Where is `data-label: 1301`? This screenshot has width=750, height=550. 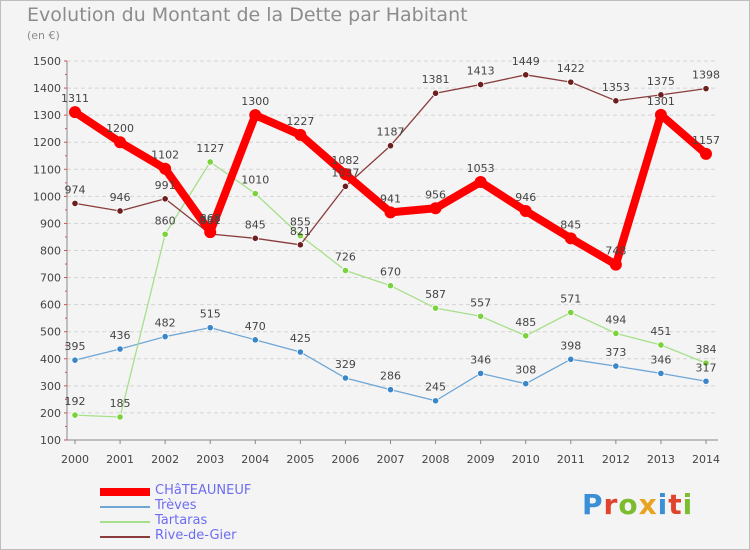
data-label: 1301 is located at coordinates (661, 101).